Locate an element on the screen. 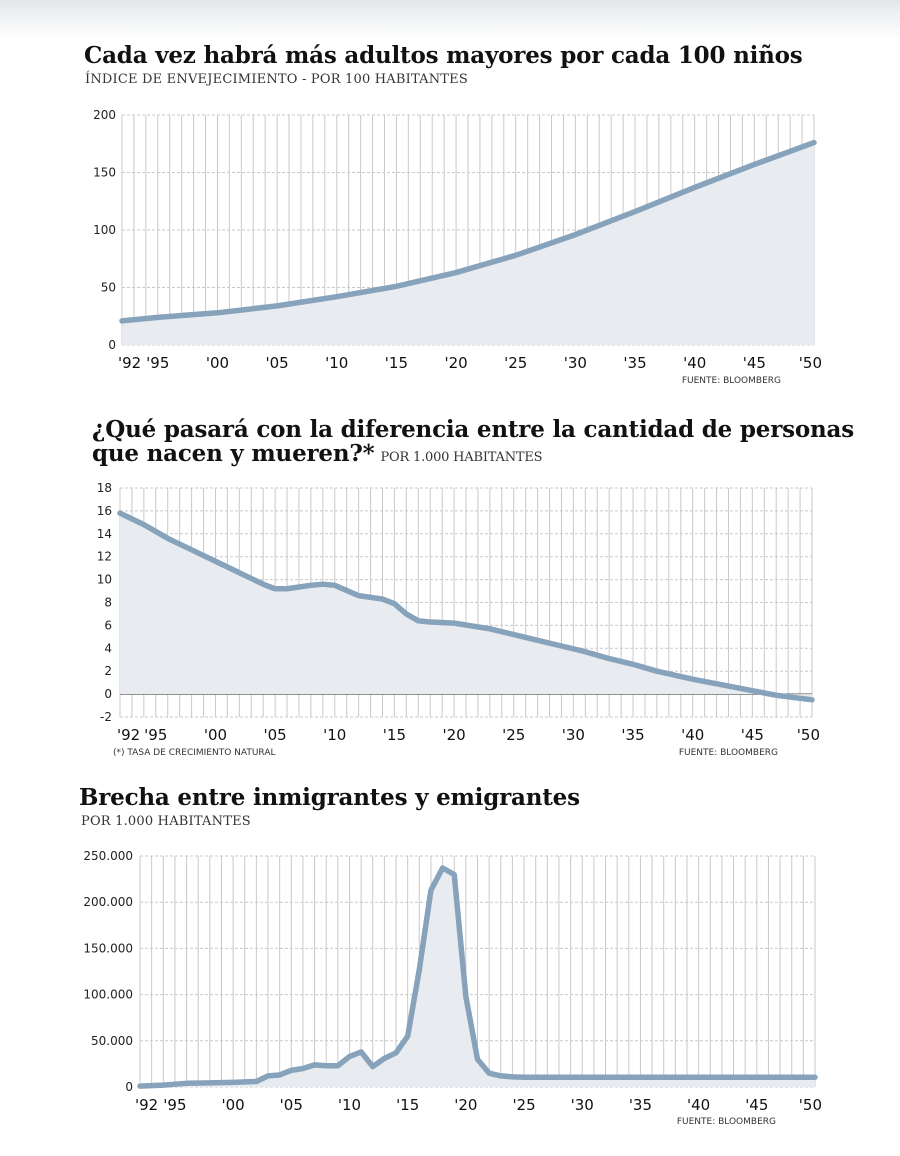  y-tick-label: 100 is located at coordinates (104, 230).